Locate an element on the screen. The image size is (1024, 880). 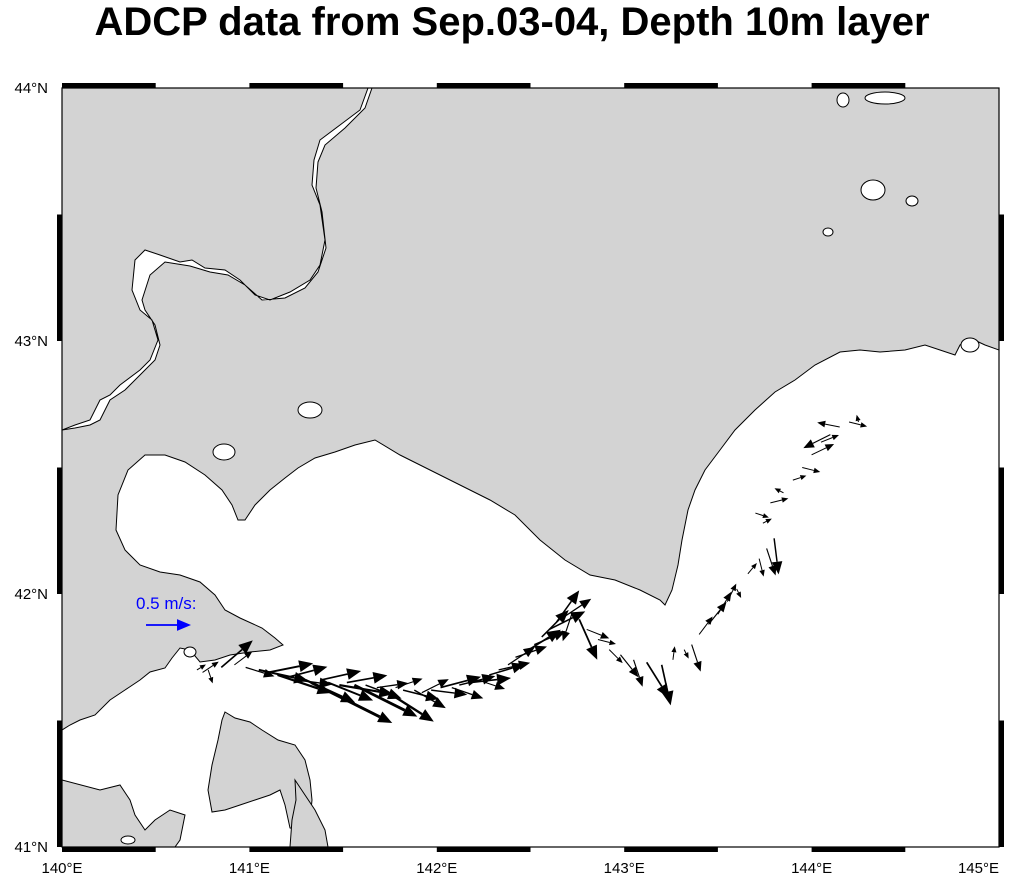
land-tsugaru is located at coordinates (124, 813).